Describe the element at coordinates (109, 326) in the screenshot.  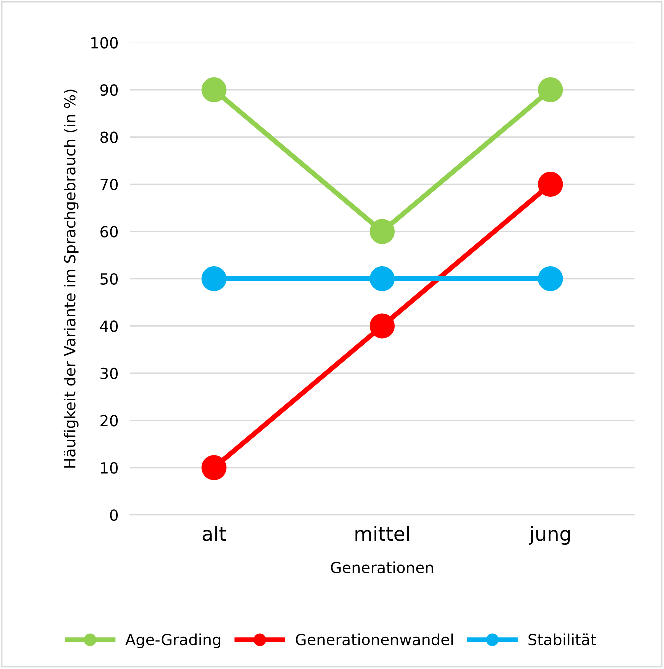
I see `y-tick-label: 40` at that location.